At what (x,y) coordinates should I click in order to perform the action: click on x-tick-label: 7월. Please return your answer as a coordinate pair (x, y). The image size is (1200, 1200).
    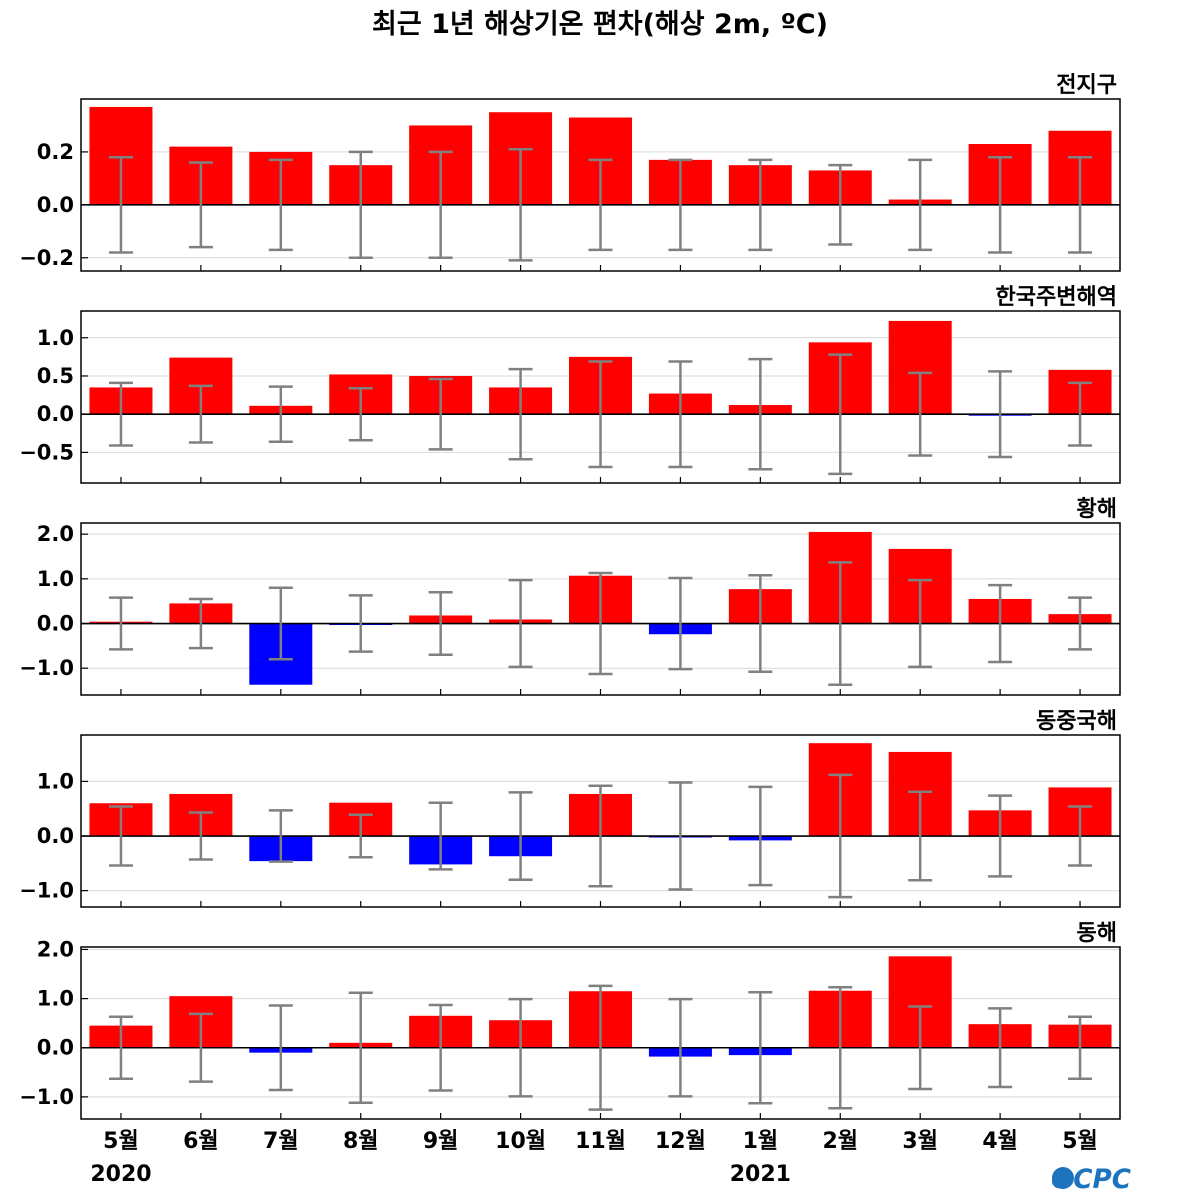
    Looking at the image, I should click on (281, 1141).